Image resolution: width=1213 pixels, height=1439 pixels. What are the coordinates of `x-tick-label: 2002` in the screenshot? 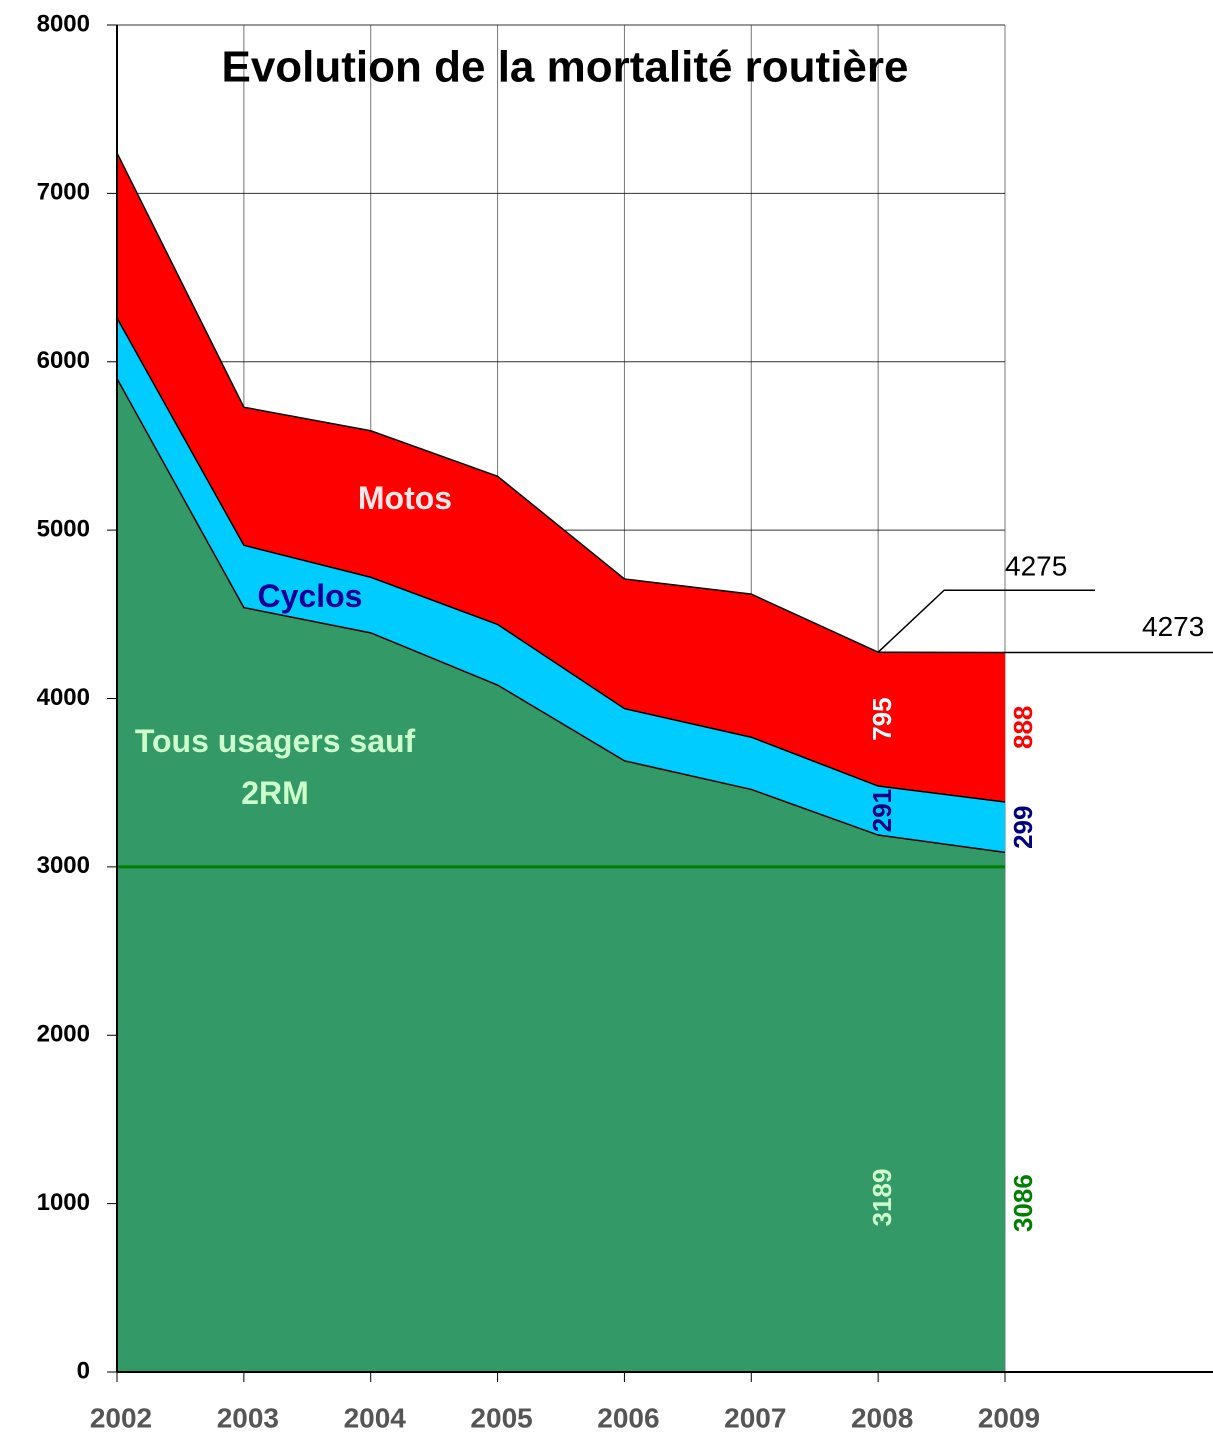 It's located at (121, 1417).